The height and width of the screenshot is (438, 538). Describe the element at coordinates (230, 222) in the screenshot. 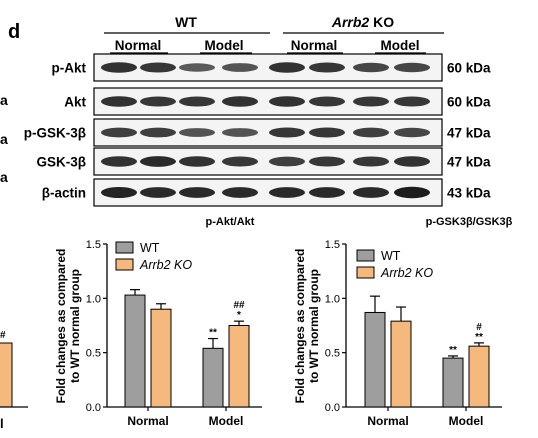

I see `chart-title: p-Akt/Akt` at that location.